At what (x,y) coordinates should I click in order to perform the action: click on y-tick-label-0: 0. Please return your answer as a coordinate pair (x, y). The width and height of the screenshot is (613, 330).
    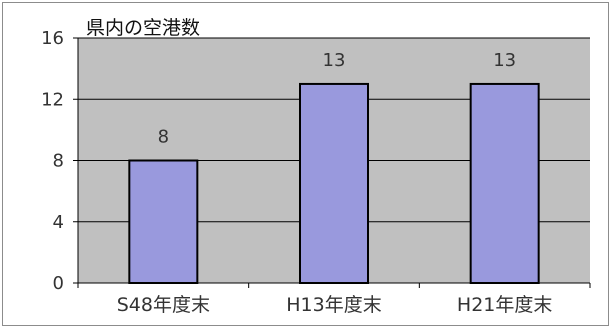
    Looking at the image, I should click on (58, 283).